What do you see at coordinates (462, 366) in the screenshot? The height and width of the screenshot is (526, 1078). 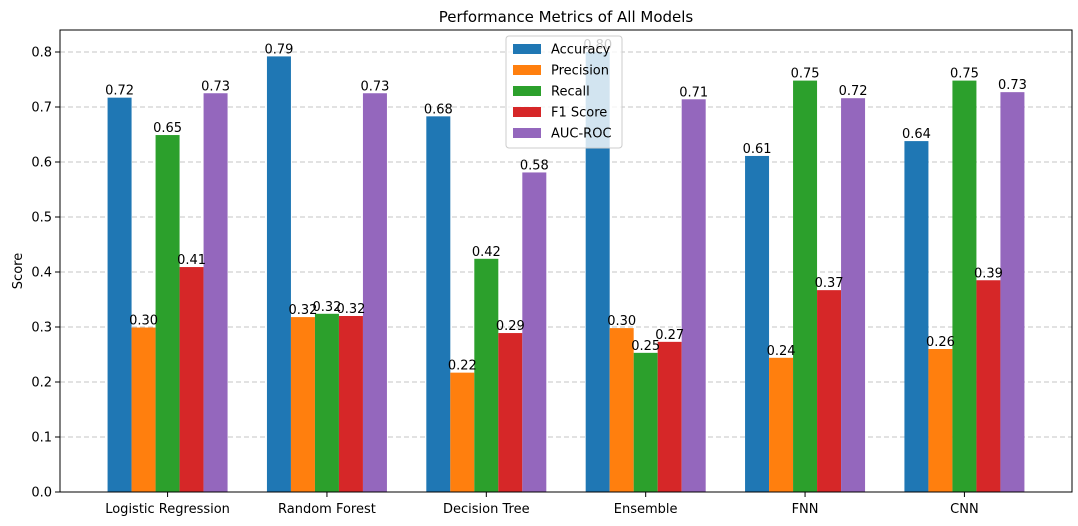 I see `data-label: 0.22` at bounding box center [462, 366].